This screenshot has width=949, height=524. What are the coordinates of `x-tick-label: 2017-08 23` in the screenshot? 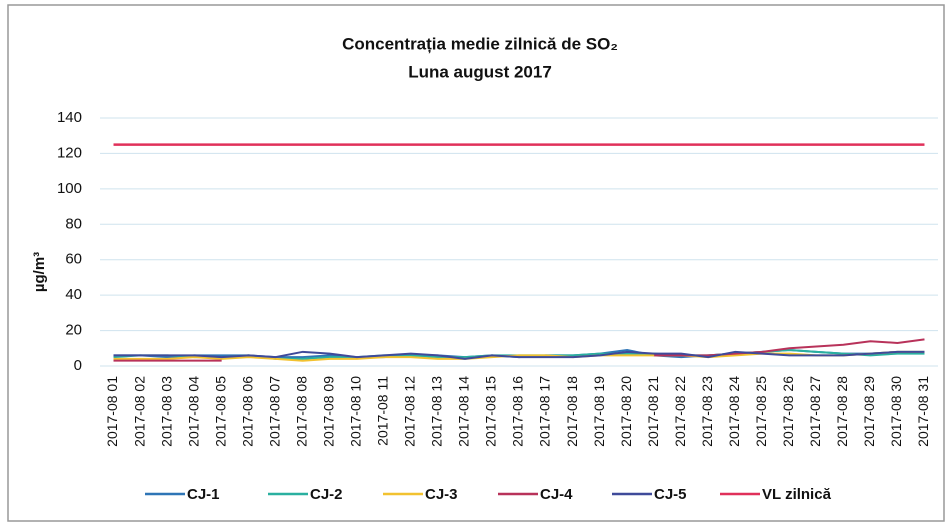 It's located at (707, 411).